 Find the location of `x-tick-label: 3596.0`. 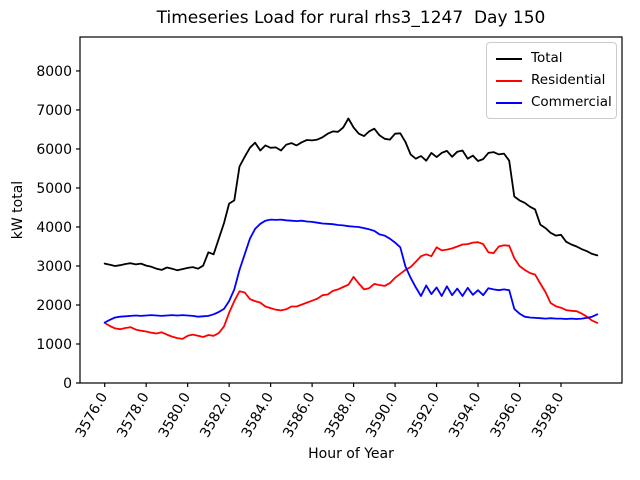

x-tick-label: 3596.0 is located at coordinates (507, 415).